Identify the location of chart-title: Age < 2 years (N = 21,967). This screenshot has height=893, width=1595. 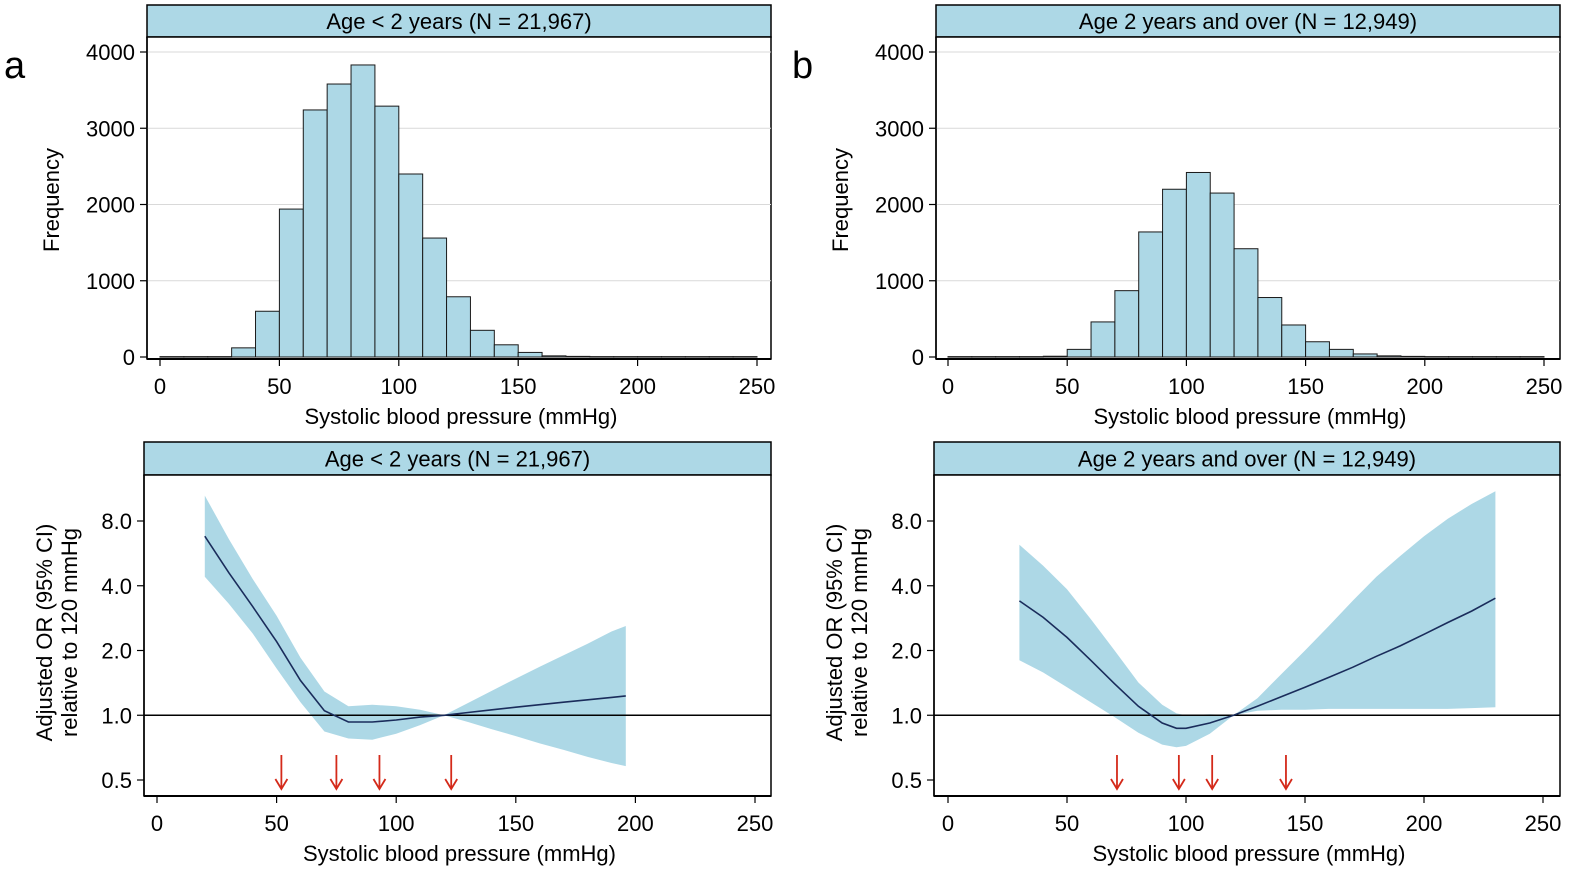
(457, 459).